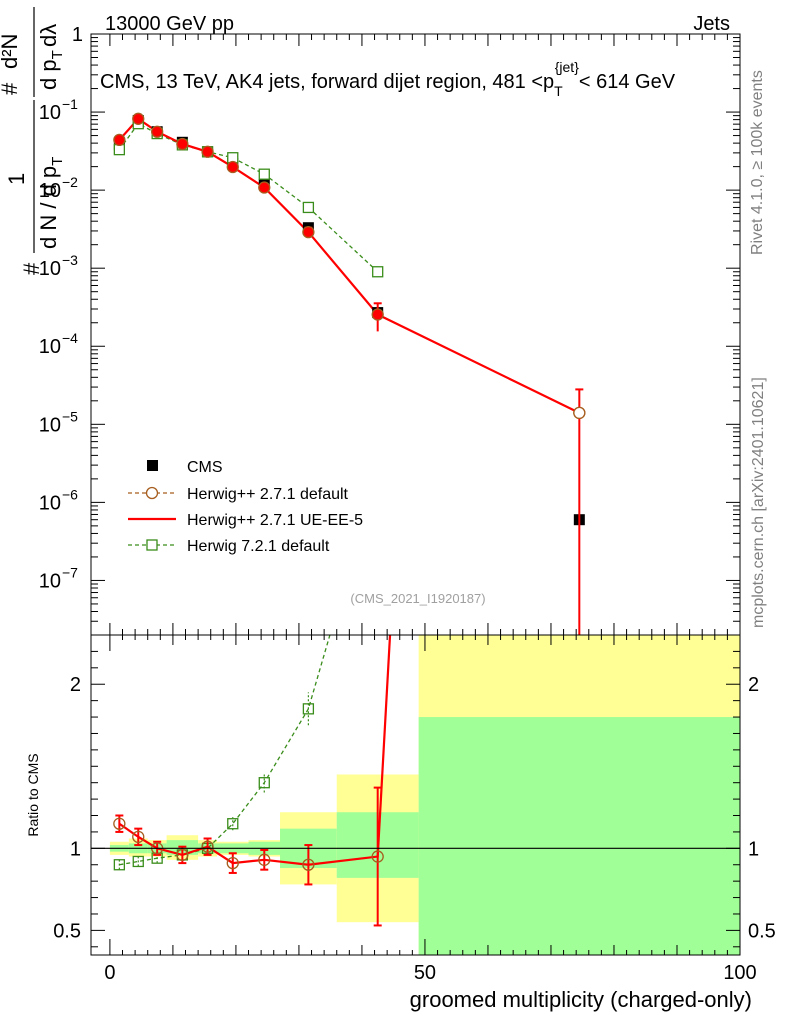 The height and width of the screenshot is (1024, 786). I want to click on legend-item-herwigpp-default: Herwig++ 2.7.1 default, so click(238, 494).